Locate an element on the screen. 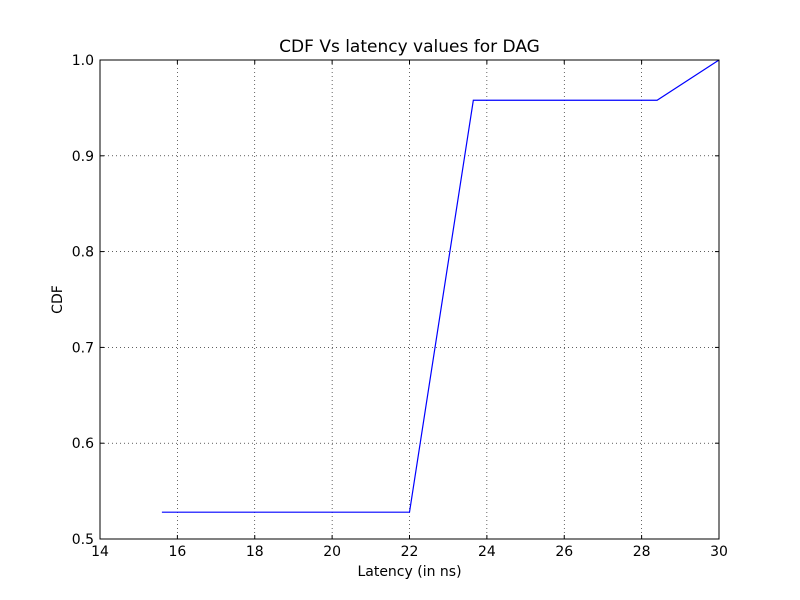  x-tick-labels: 14 16 18 20 22 24 26 28 30 is located at coordinates (409, 552).